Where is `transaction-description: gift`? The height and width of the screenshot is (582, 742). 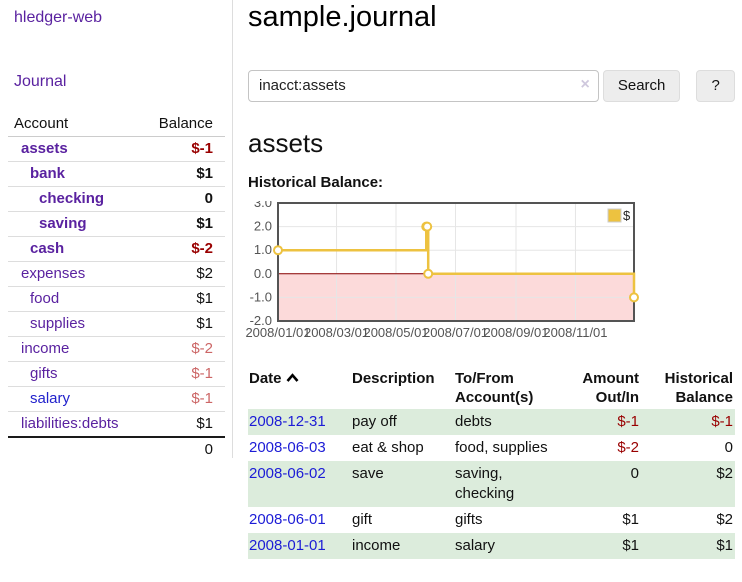
transaction-description: gift is located at coordinates (362, 519).